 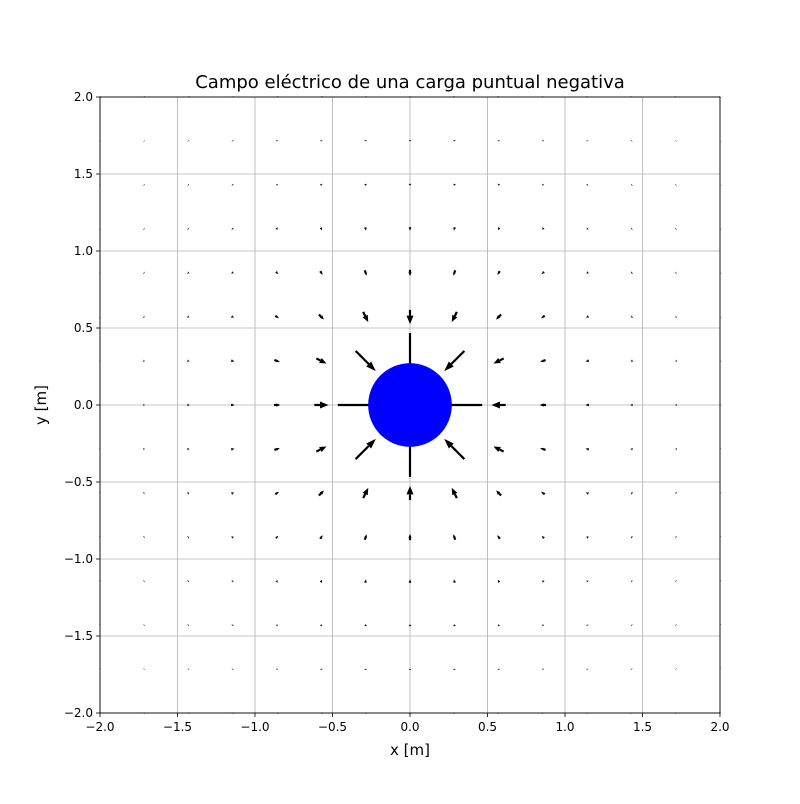 What do you see at coordinates (78, 713) in the screenshot?
I see `y-tick-label: −2.0` at bounding box center [78, 713].